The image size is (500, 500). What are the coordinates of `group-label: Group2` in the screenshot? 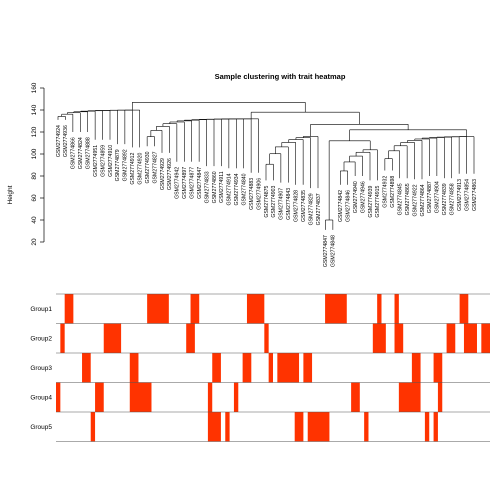 It's located at (41, 338).